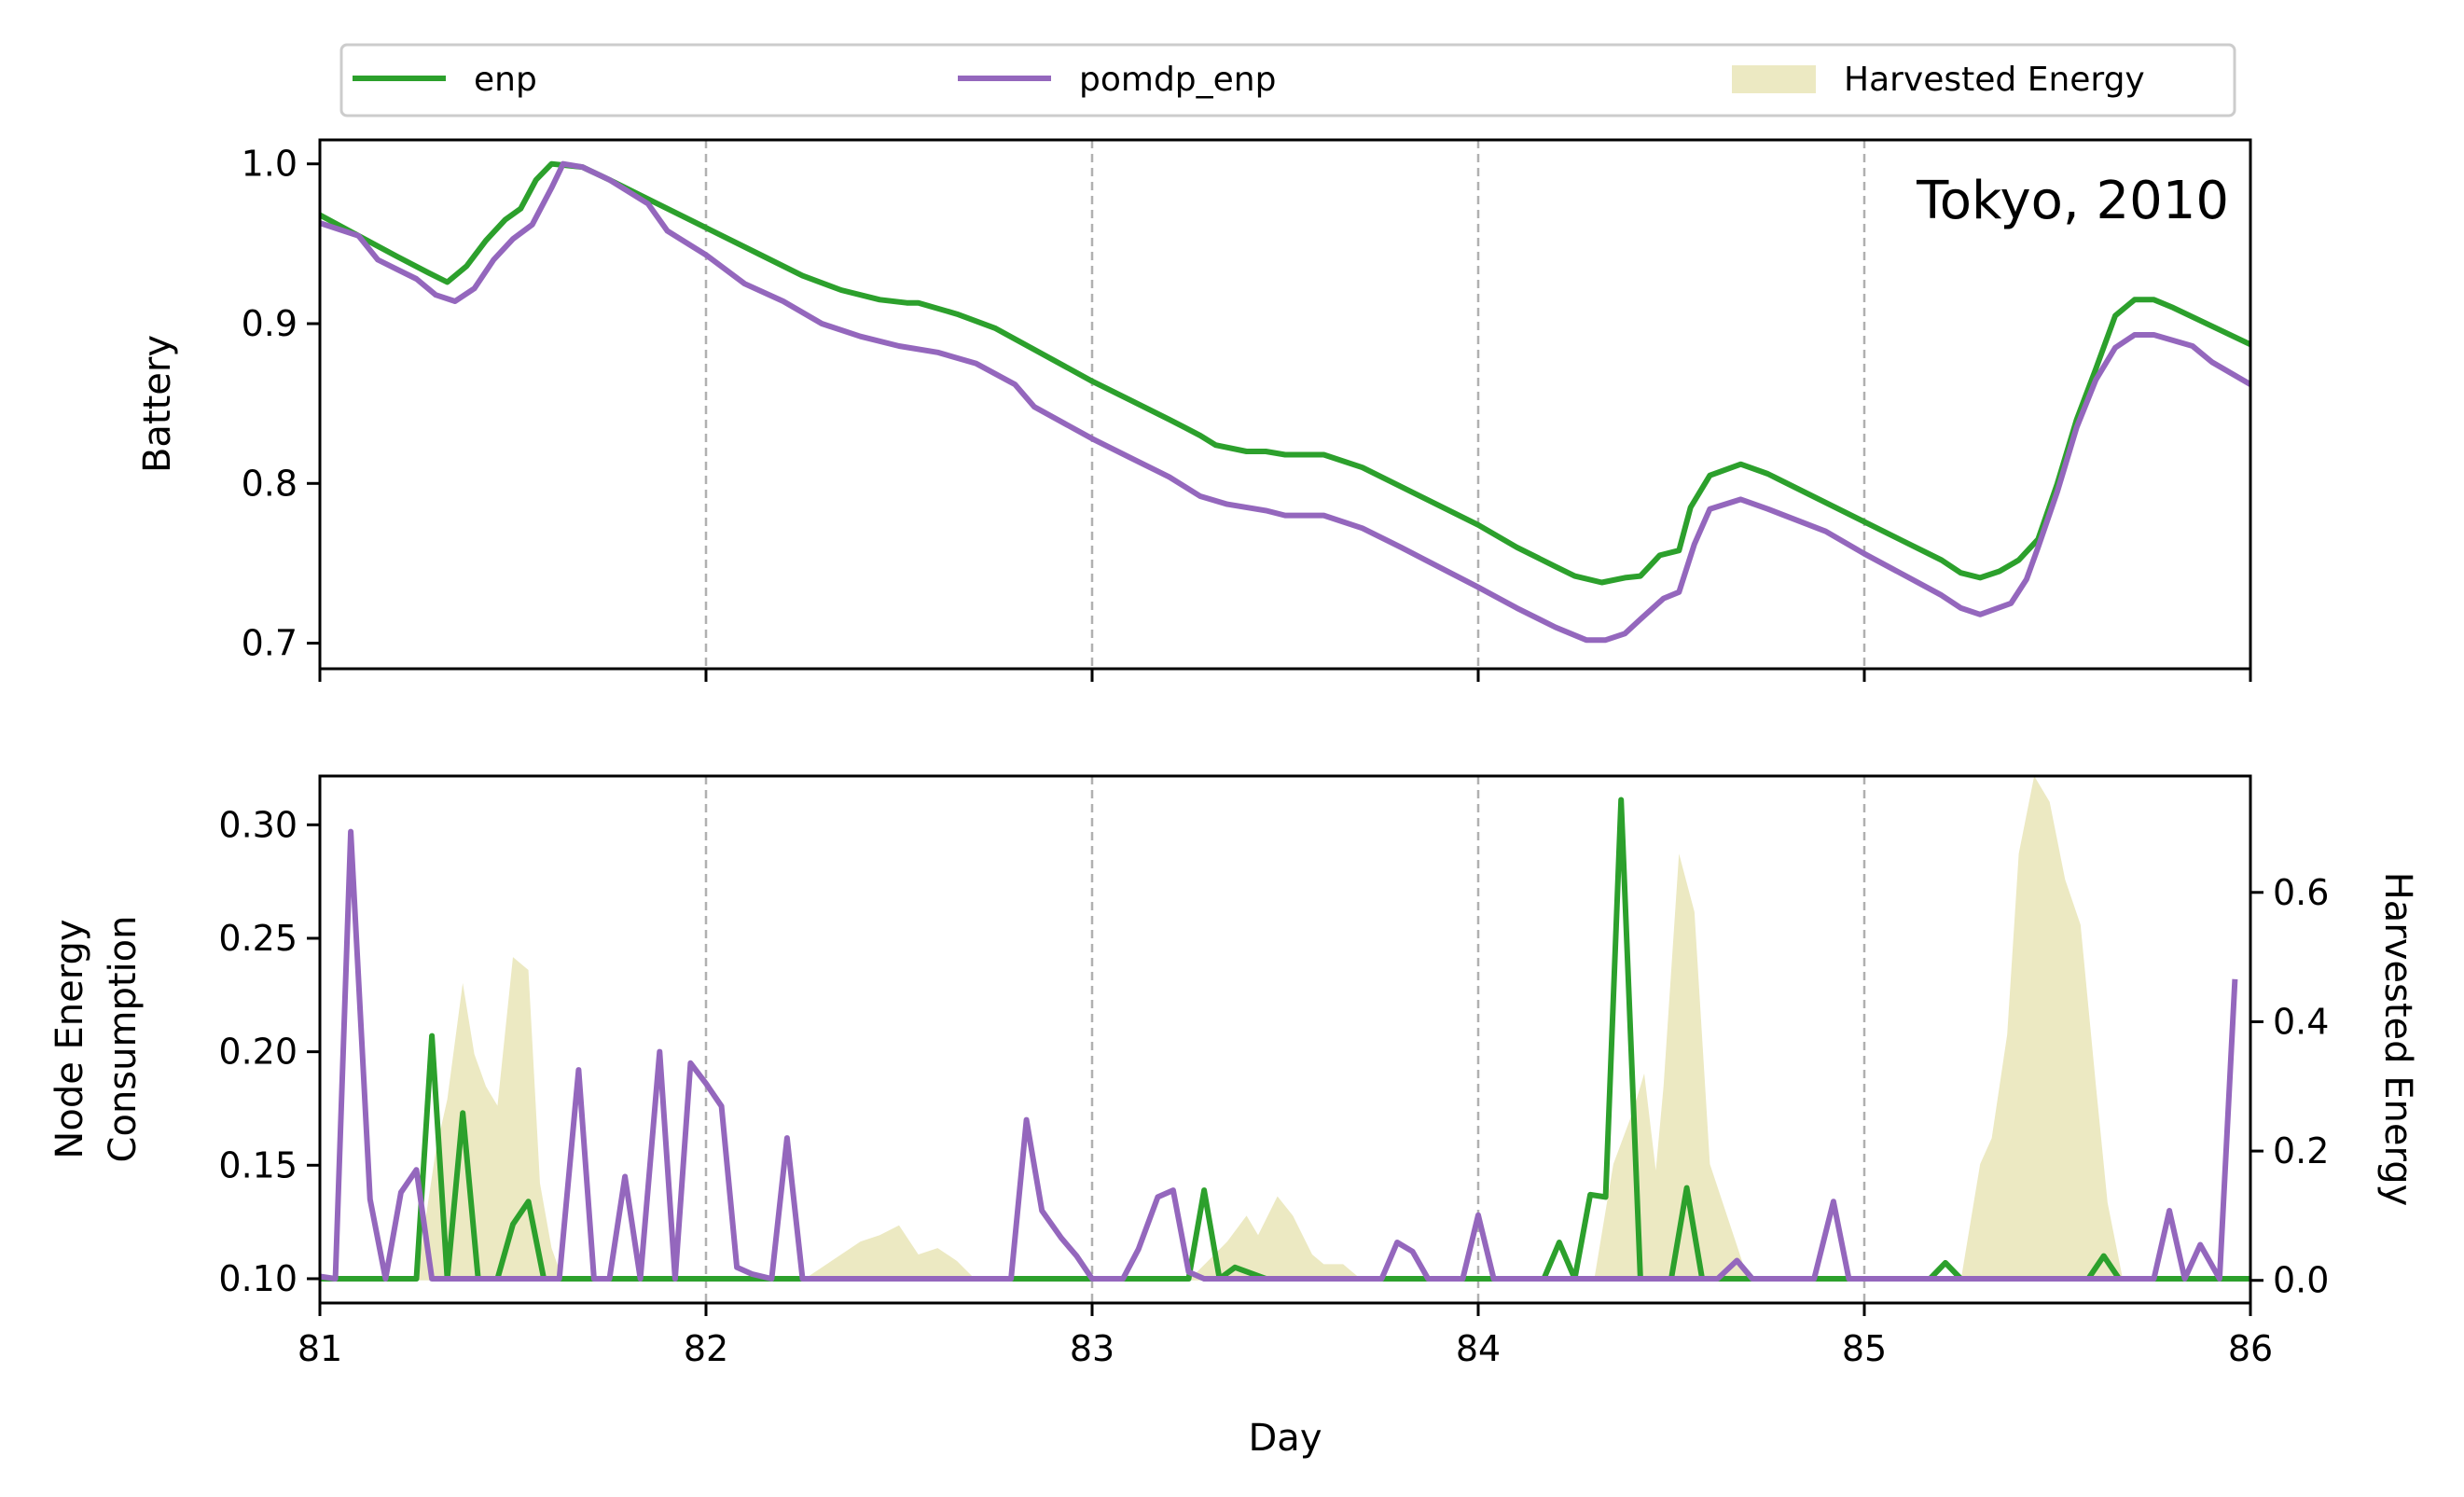  Describe the element at coordinates (505, 80) in the screenshot. I see `legend-label-enp: enp` at that location.